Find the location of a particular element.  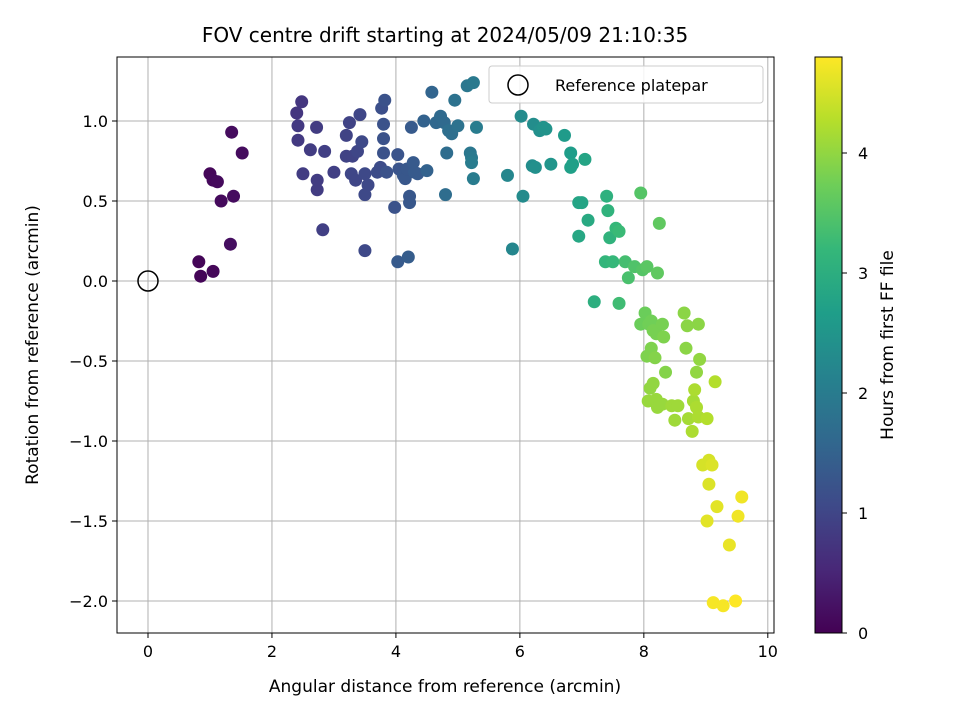

y-tick-label: −0.5 is located at coordinates (88, 361).